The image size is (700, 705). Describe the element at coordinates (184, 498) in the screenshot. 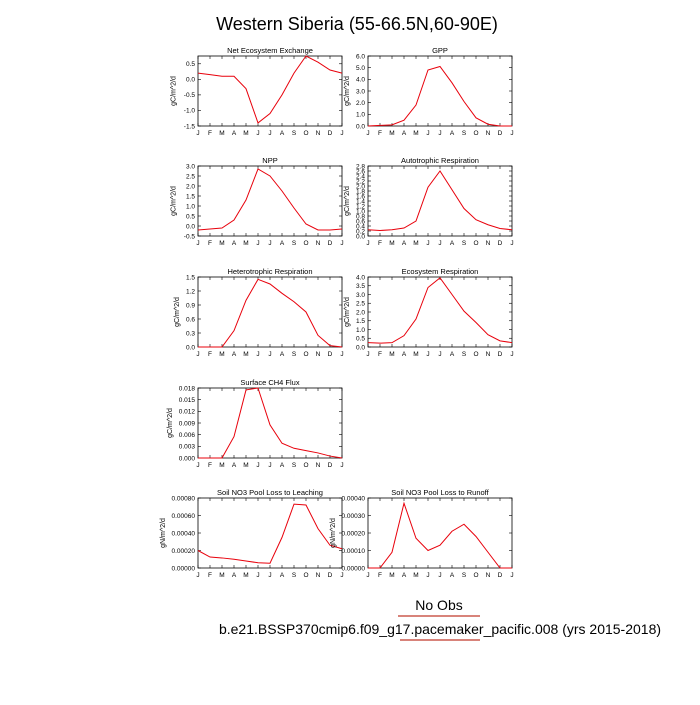

I see `y-tick-label: 0.00080` at that location.